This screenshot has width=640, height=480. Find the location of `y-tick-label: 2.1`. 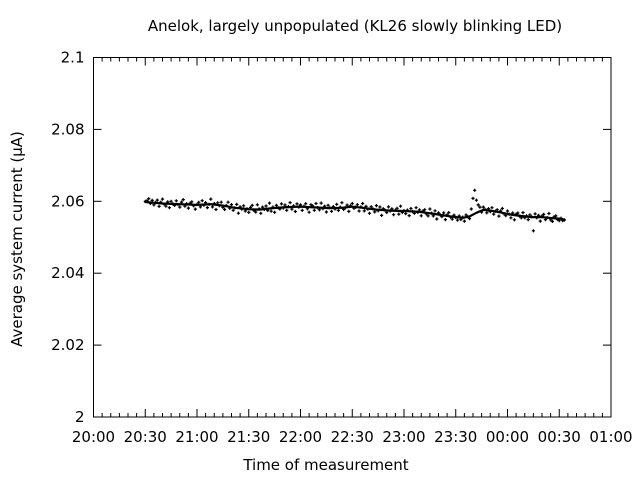

y-tick-label: 2.1 is located at coordinates (73, 58).